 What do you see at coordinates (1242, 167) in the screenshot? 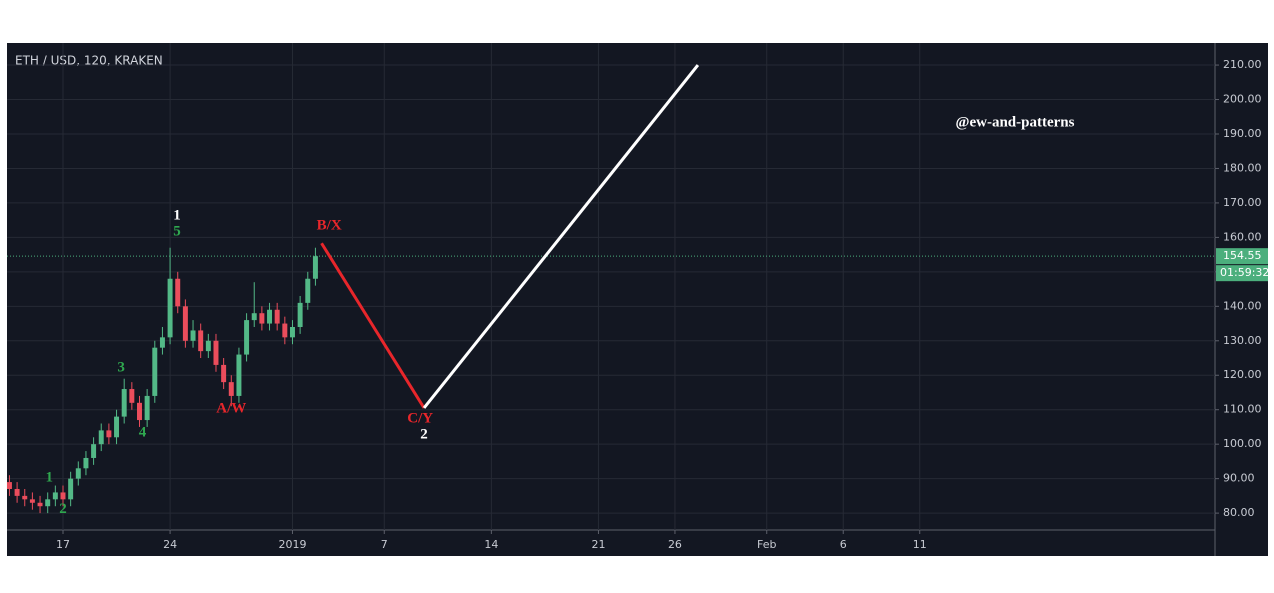
I see `y-tick-label: 180.00` at bounding box center [1242, 167].